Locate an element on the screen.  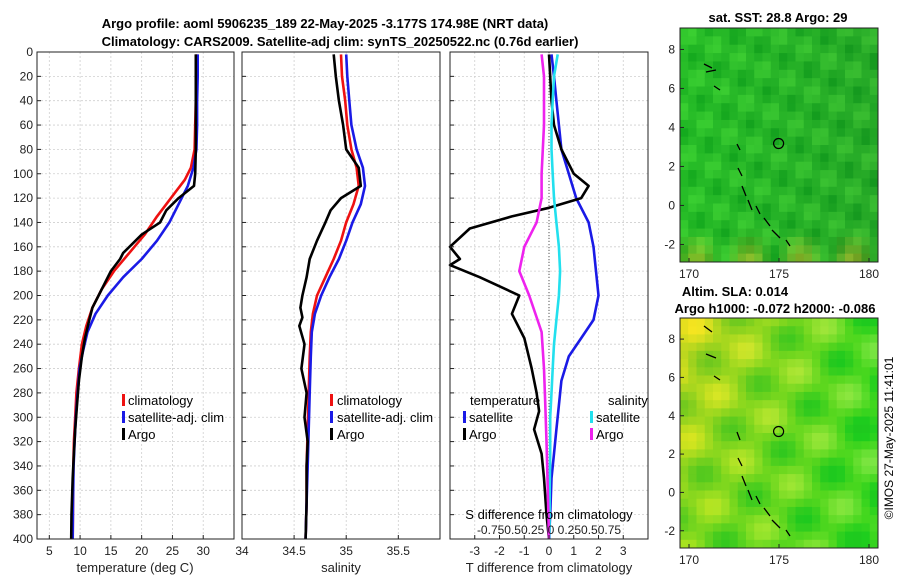
y-tick-label: 160 is located at coordinates (23, 247).